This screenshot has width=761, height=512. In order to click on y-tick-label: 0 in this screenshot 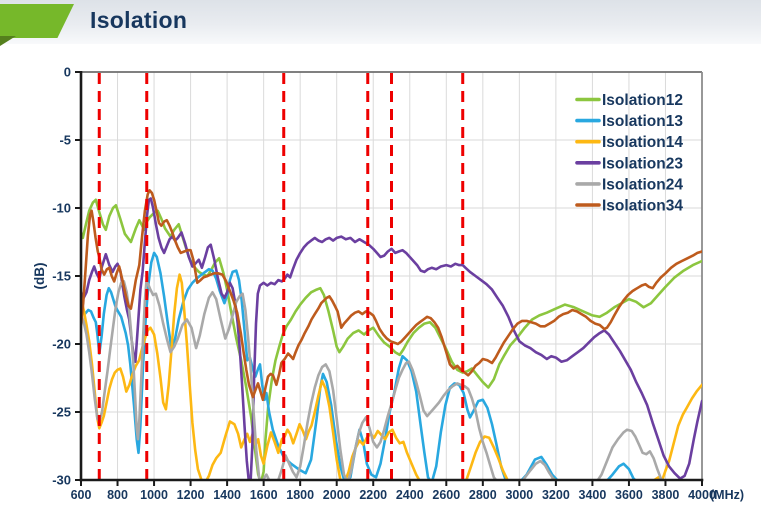, I will do `click(67, 72)`.